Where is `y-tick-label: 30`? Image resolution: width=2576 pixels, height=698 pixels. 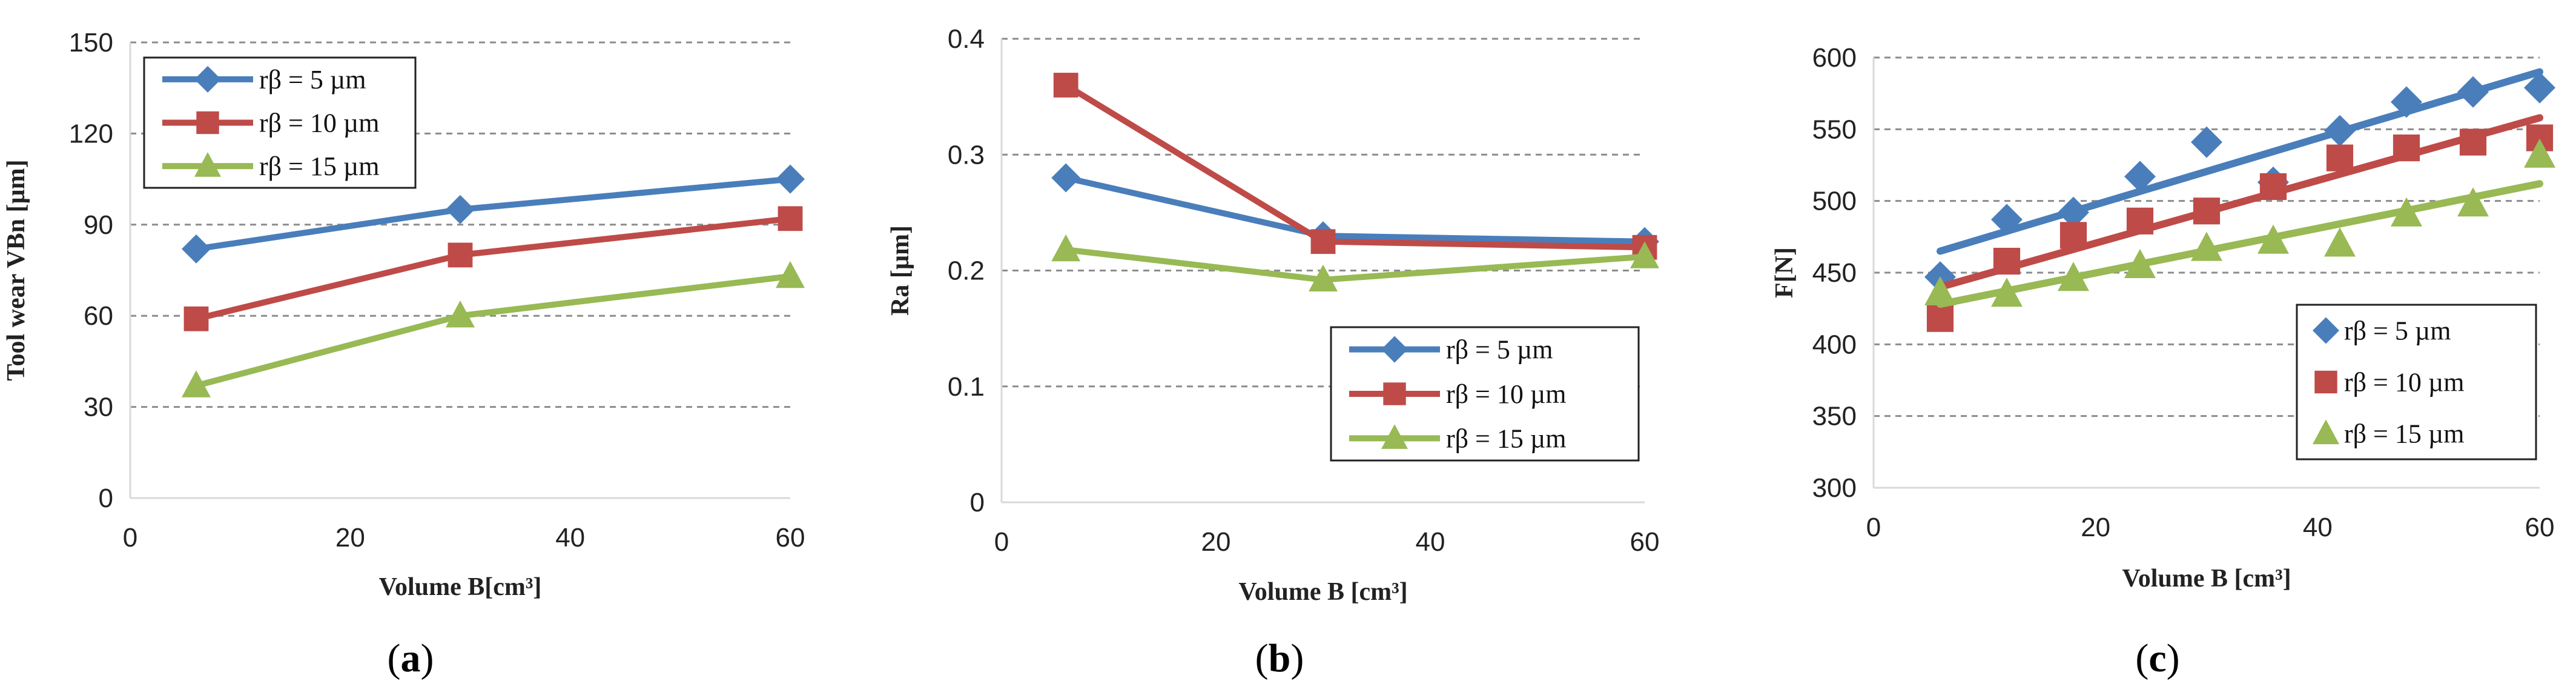
y-tick-label: 30 is located at coordinates (98, 407).